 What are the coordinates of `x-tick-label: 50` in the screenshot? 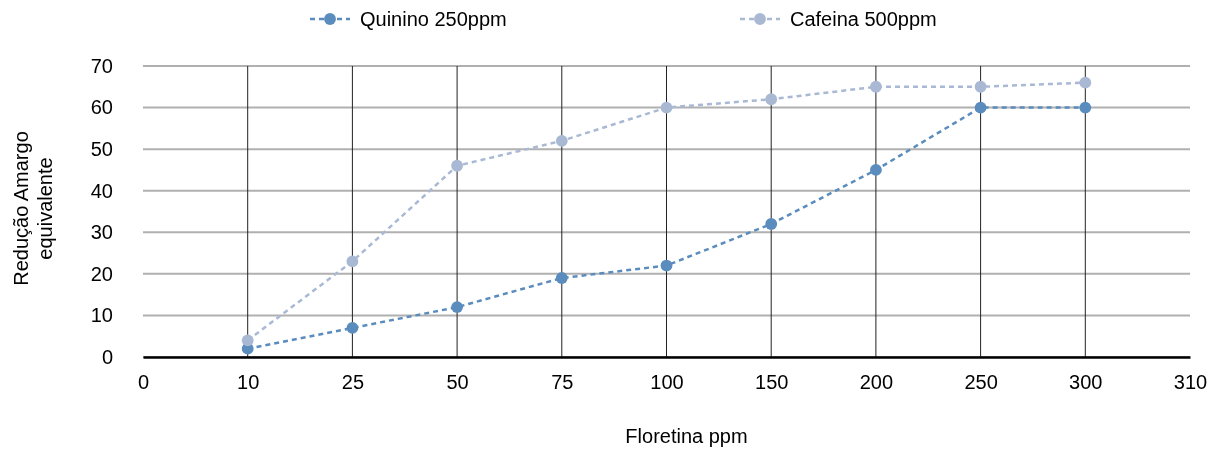 It's located at (457, 382).